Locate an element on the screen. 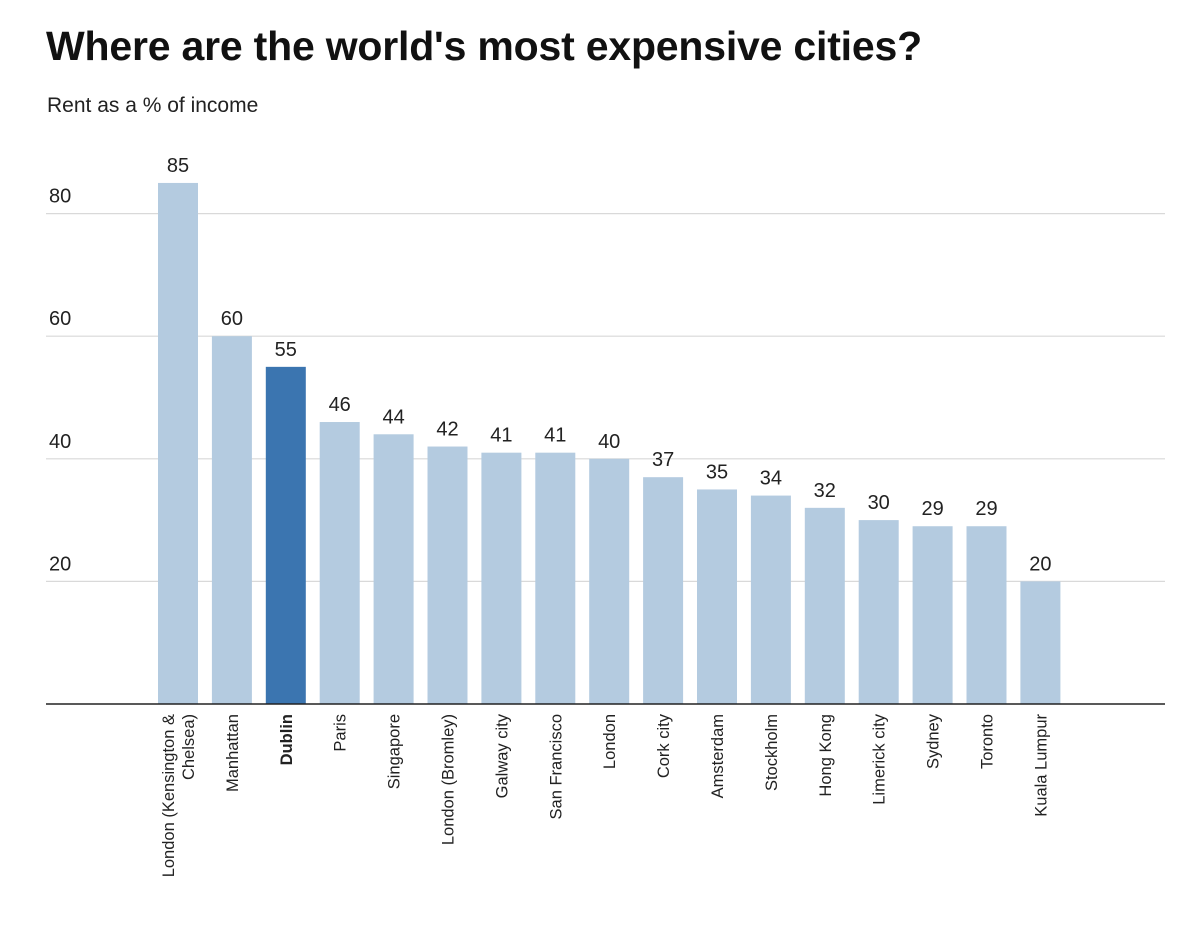 This screenshot has height=944, width=1202. value-label: 34 is located at coordinates (771, 479).